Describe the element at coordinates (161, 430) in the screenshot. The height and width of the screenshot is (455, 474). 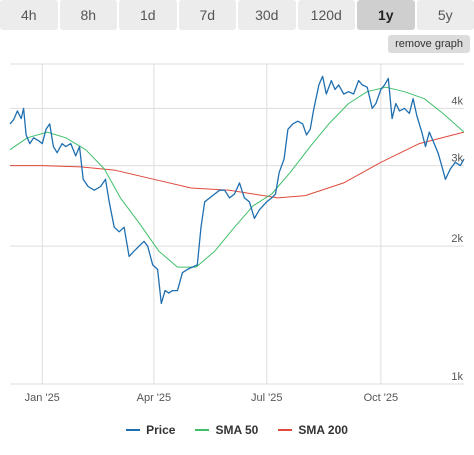
I see `legend-label: Price` at that location.